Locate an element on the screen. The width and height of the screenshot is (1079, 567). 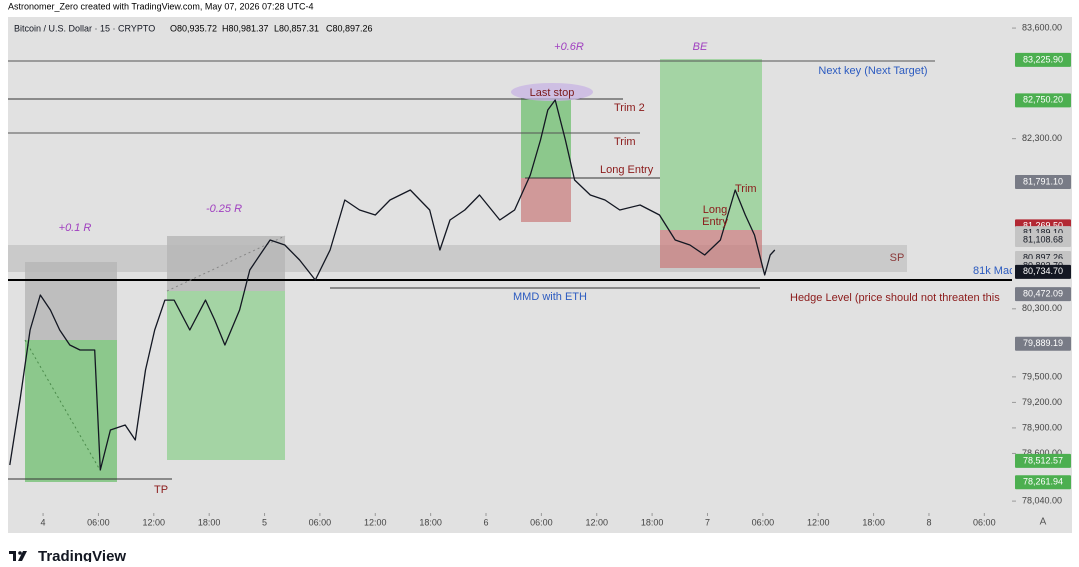
price-label: 78,512.57 is located at coordinates (1043, 460).